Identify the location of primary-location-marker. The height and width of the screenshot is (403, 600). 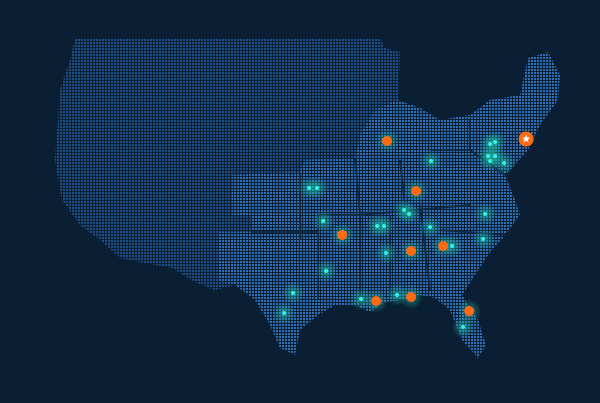
(526, 139).